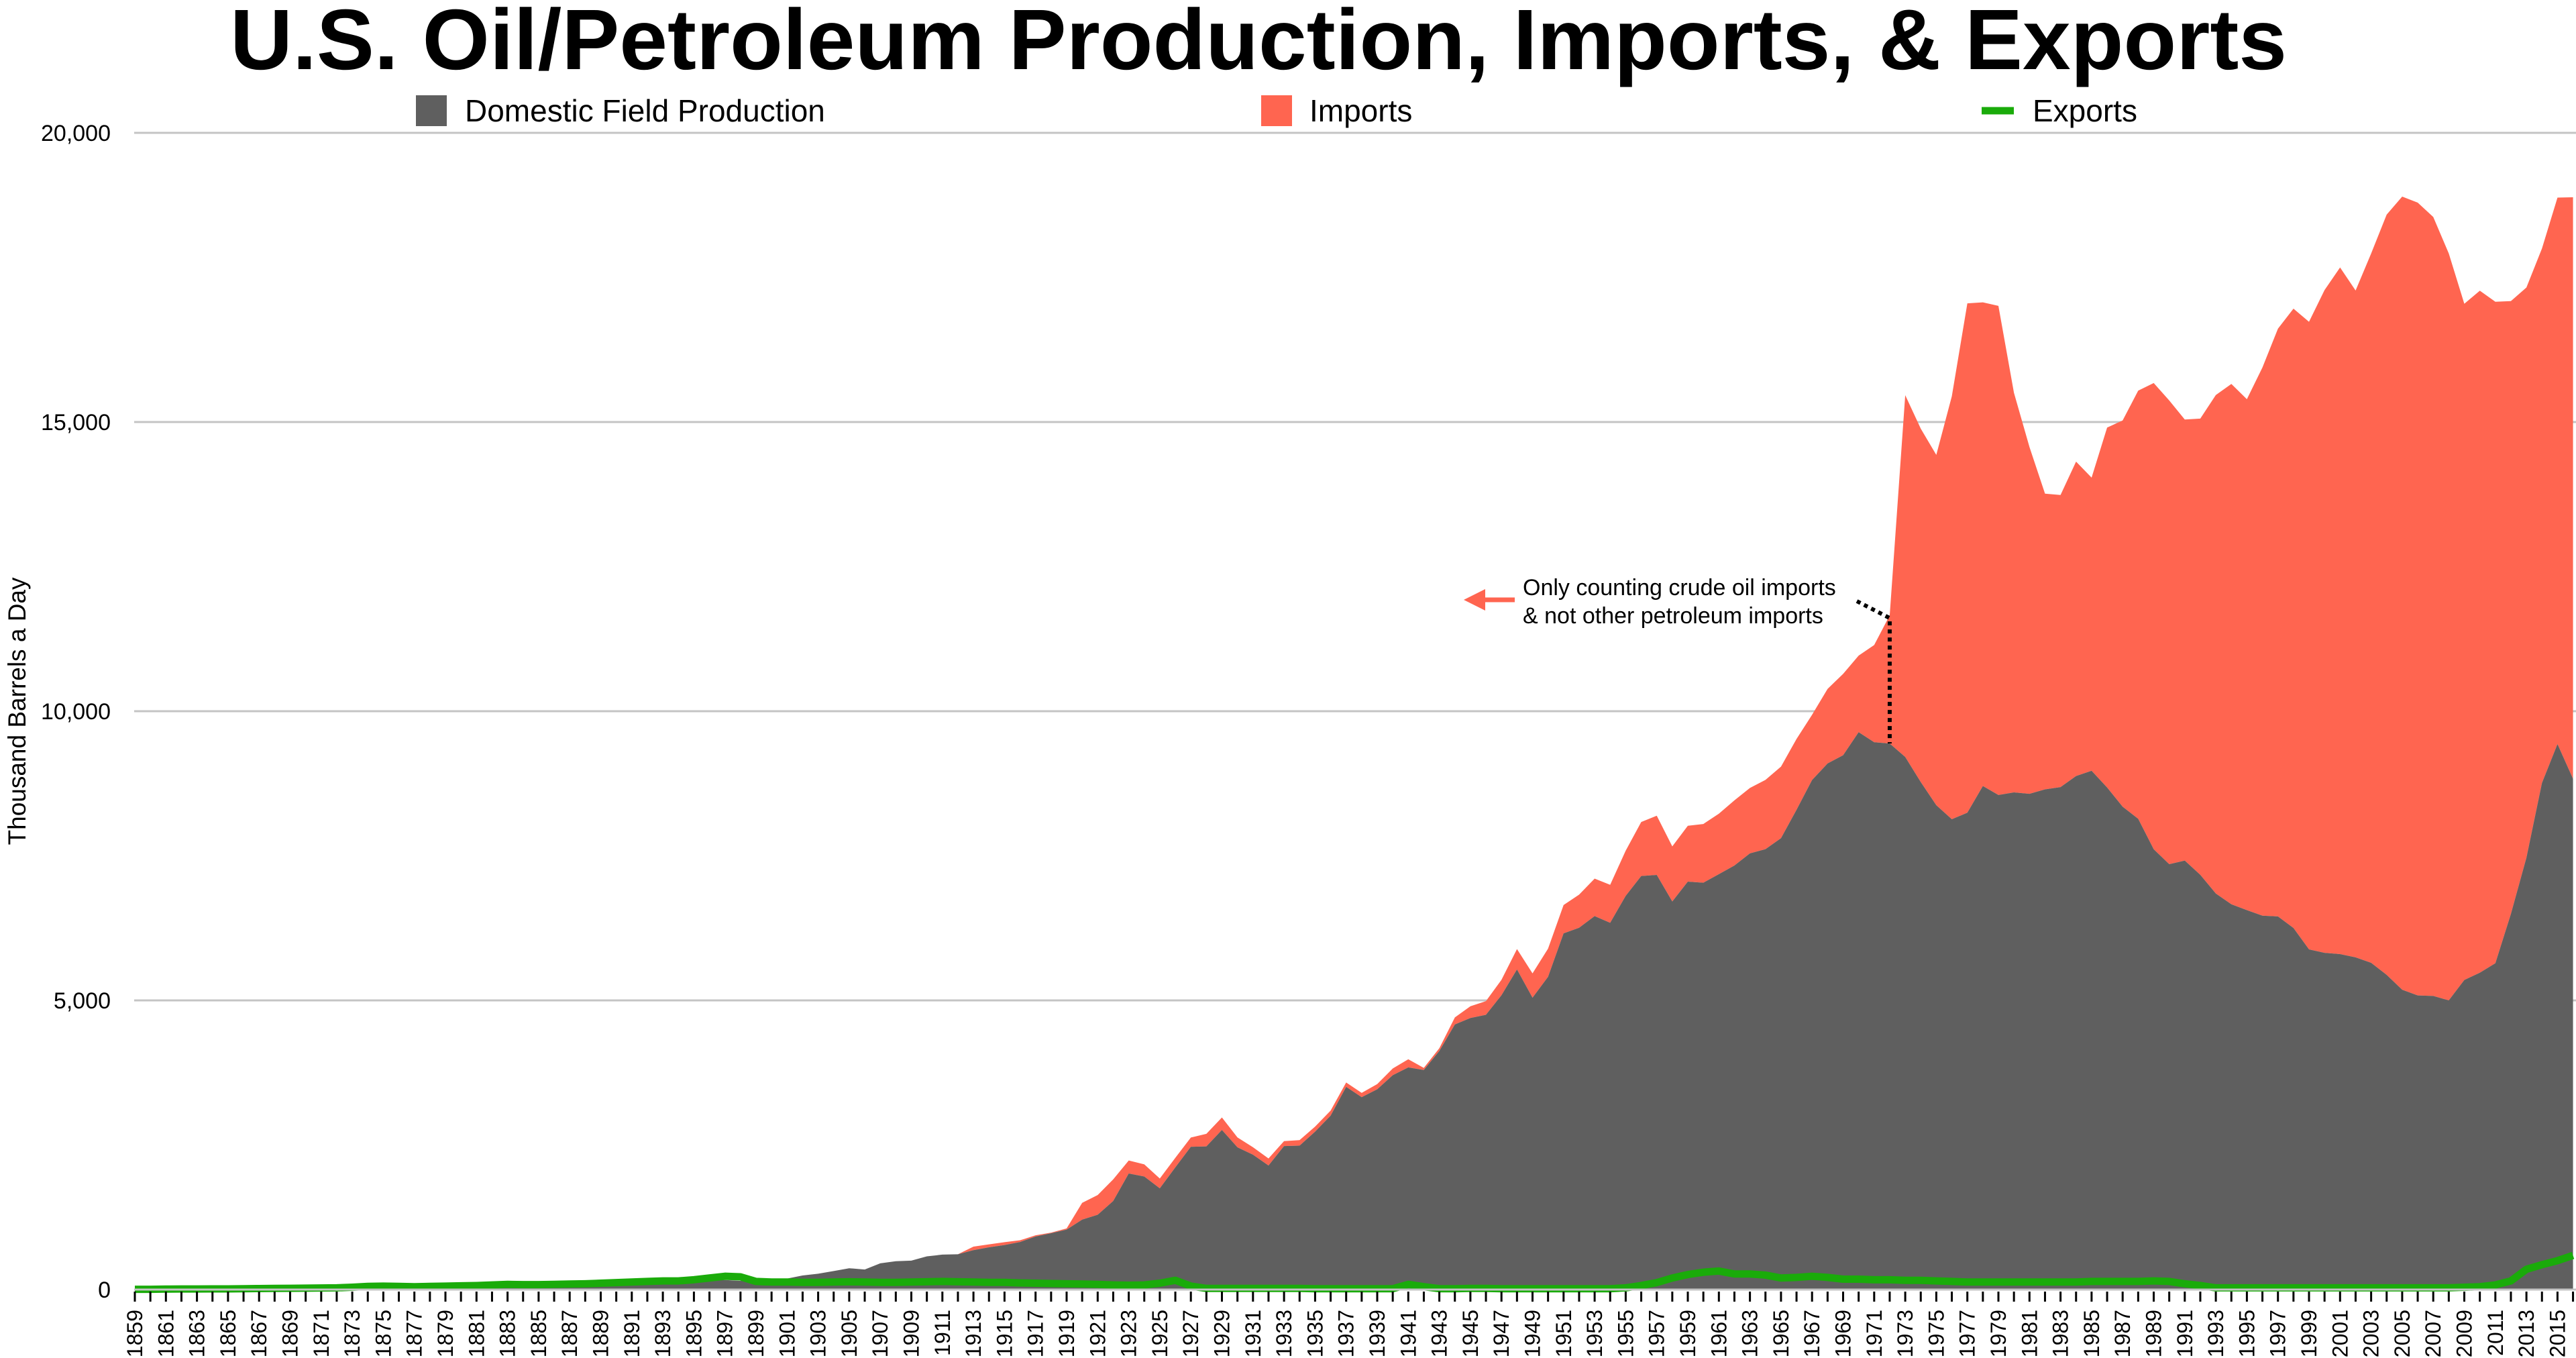 The image size is (2576, 1358). I want to click on legend-swatch-imports, so click(1276, 110).